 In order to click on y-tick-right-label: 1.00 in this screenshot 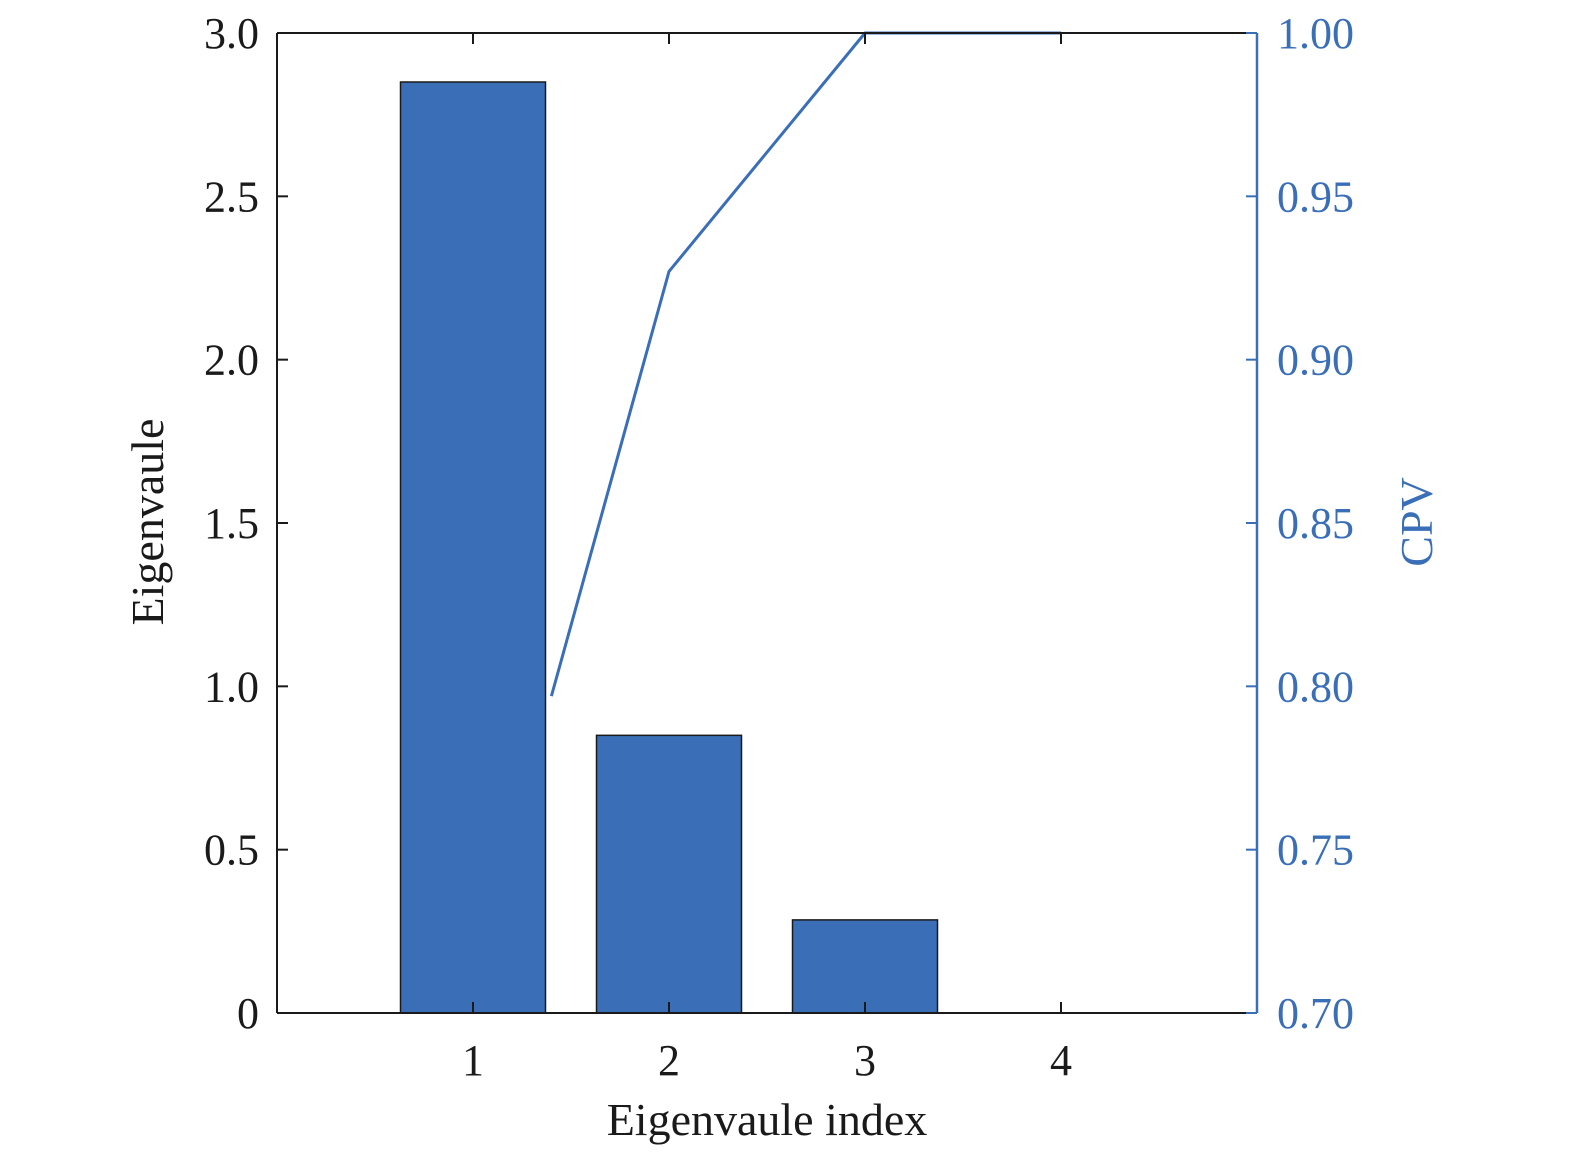, I will do `click(1315, 33)`.